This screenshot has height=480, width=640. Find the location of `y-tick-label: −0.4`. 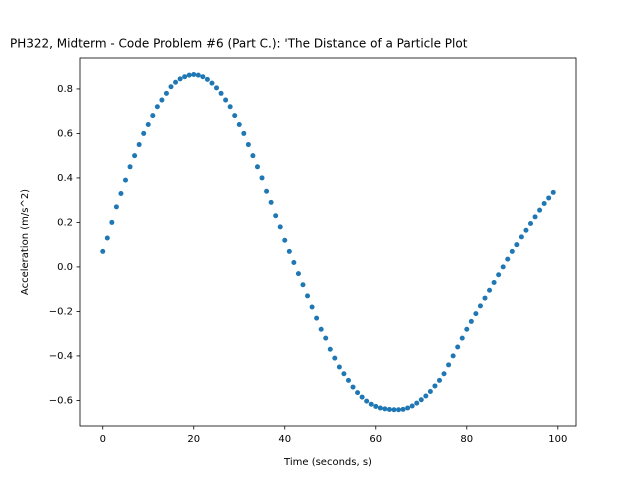

y-tick-label: −0.4 is located at coordinates (61, 356).